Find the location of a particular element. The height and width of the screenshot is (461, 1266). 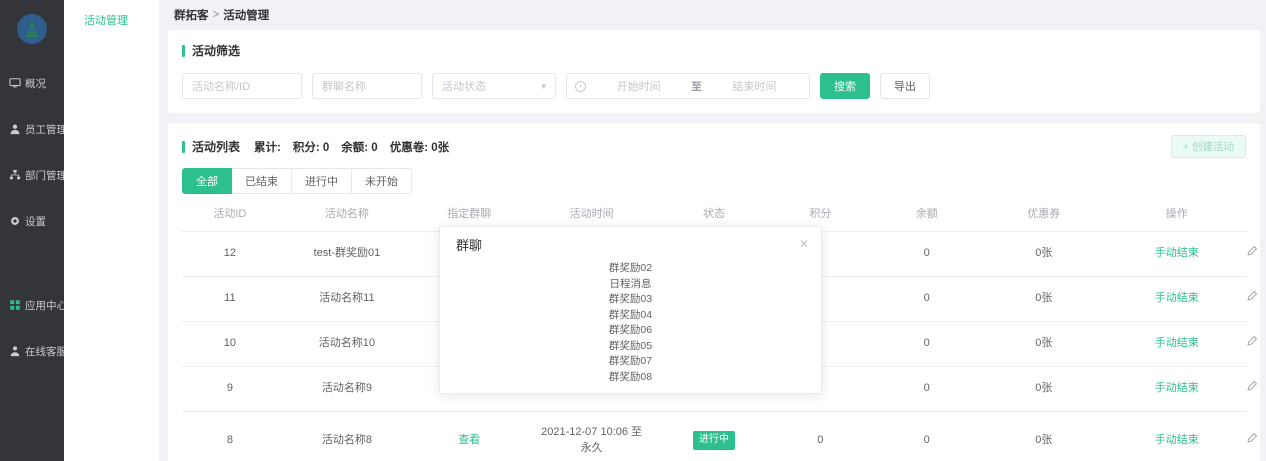

search-button: 搜索 is located at coordinates (845, 86).